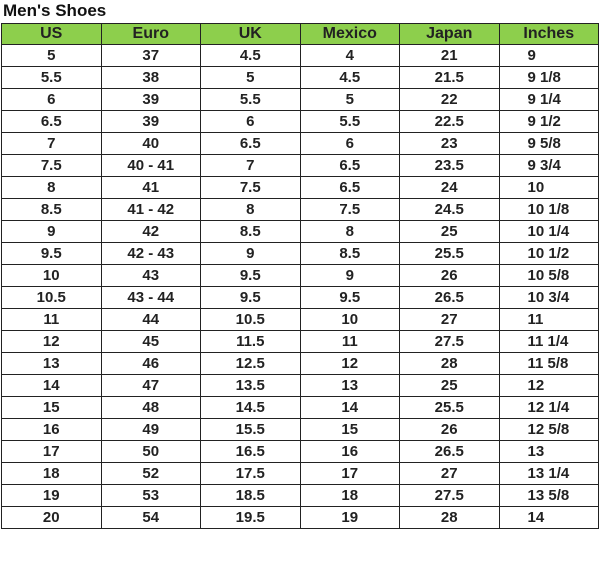 This screenshot has width=600, height=566. What do you see at coordinates (250, 319) in the screenshot?
I see `cell-uk: 10.5` at bounding box center [250, 319].